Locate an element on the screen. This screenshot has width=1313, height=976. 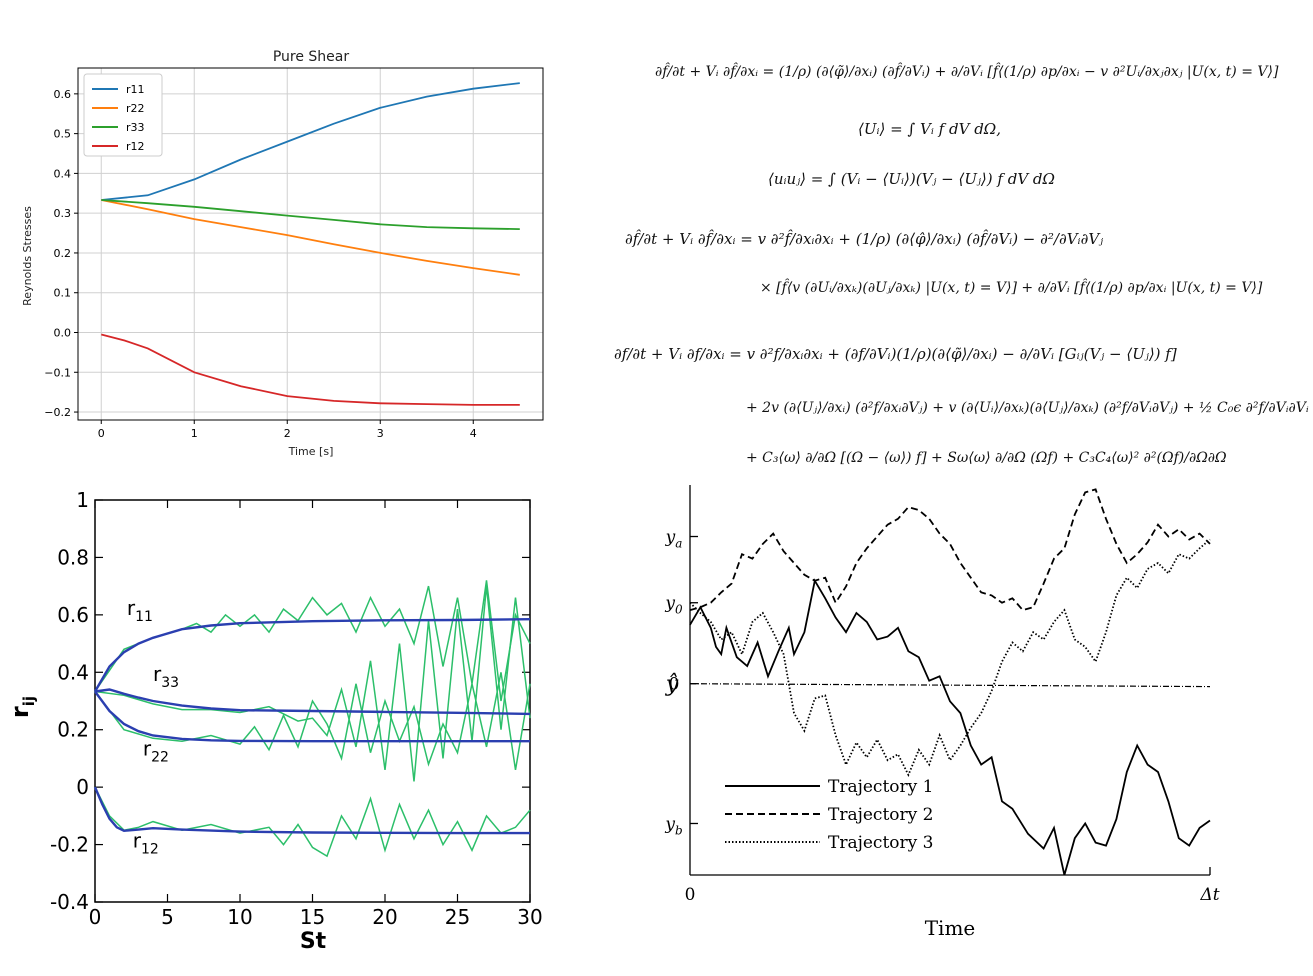
y-tick-label: −0.2 is located at coordinates (57, 412).